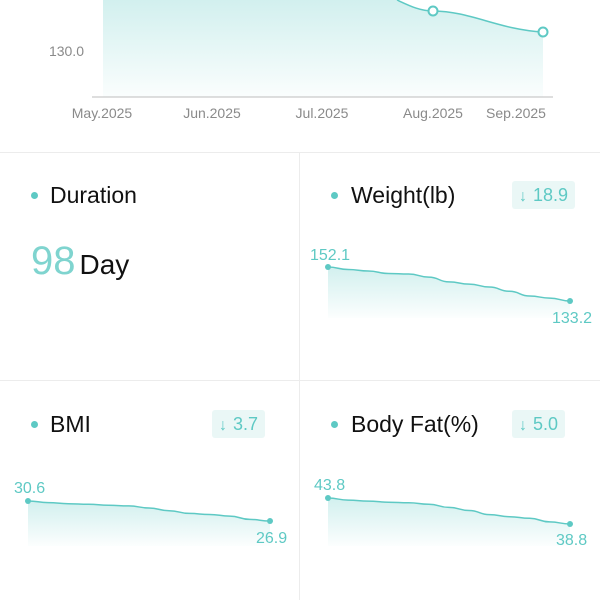 This screenshot has width=600, height=600. I want to click on x-tick-label: Aug.2025, so click(433, 113).